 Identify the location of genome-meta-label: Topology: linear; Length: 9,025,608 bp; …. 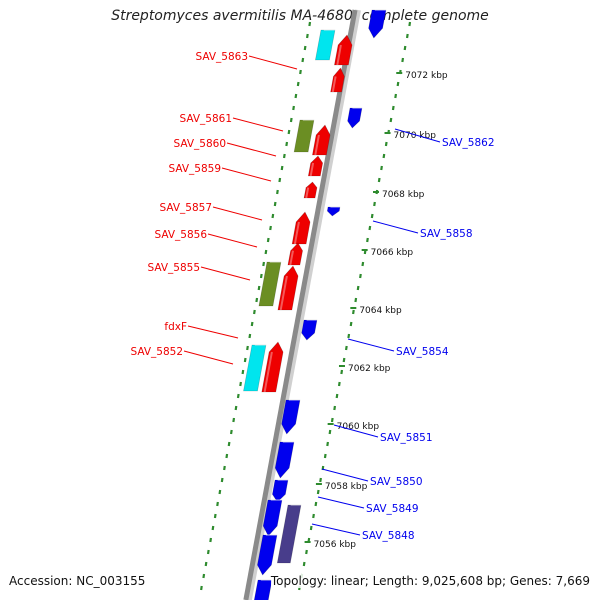
(430, 581).